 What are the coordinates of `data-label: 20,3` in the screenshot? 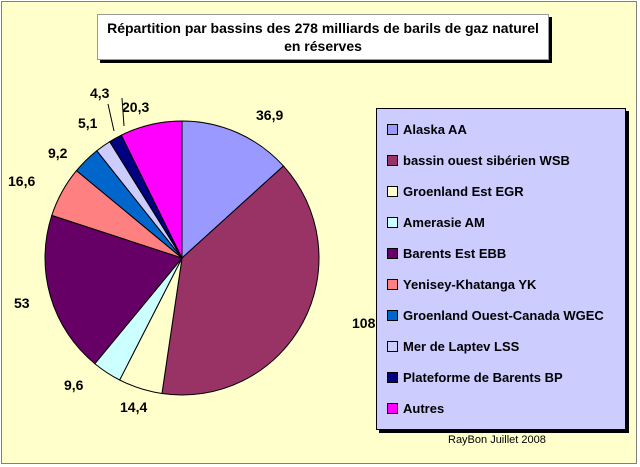 It's located at (135, 107).